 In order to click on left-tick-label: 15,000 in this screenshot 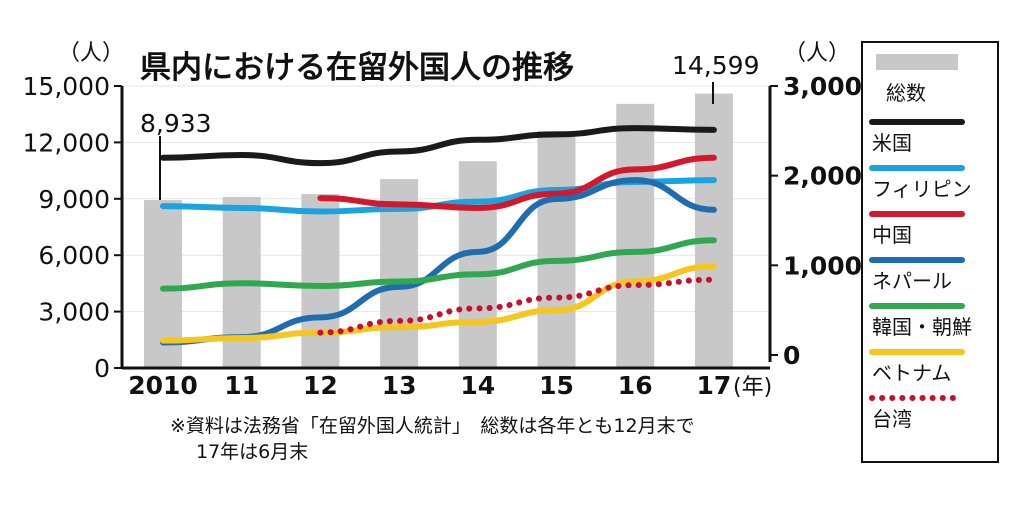, I will do `click(66, 86)`.